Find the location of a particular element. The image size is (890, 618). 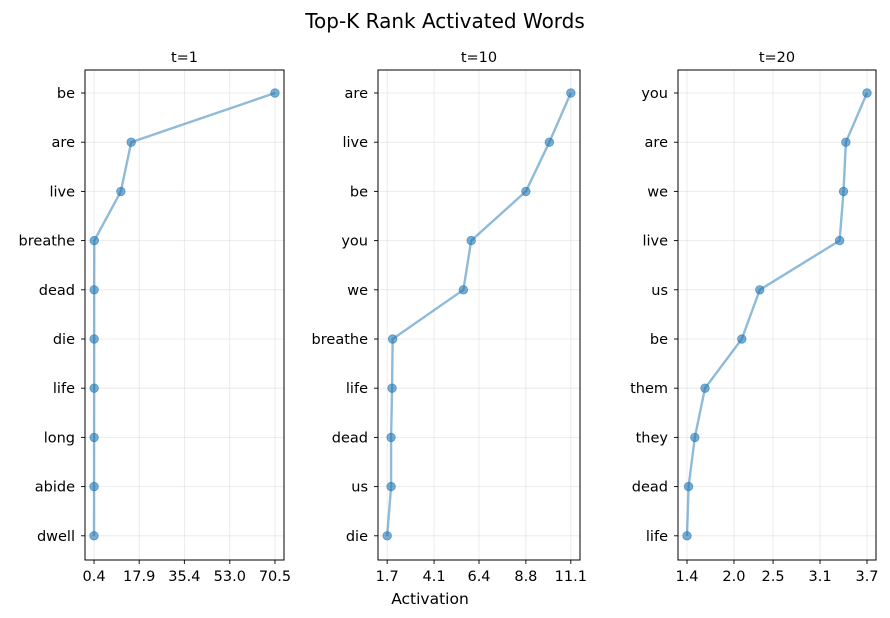

x-tick-label: 3.1 is located at coordinates (820, 577).